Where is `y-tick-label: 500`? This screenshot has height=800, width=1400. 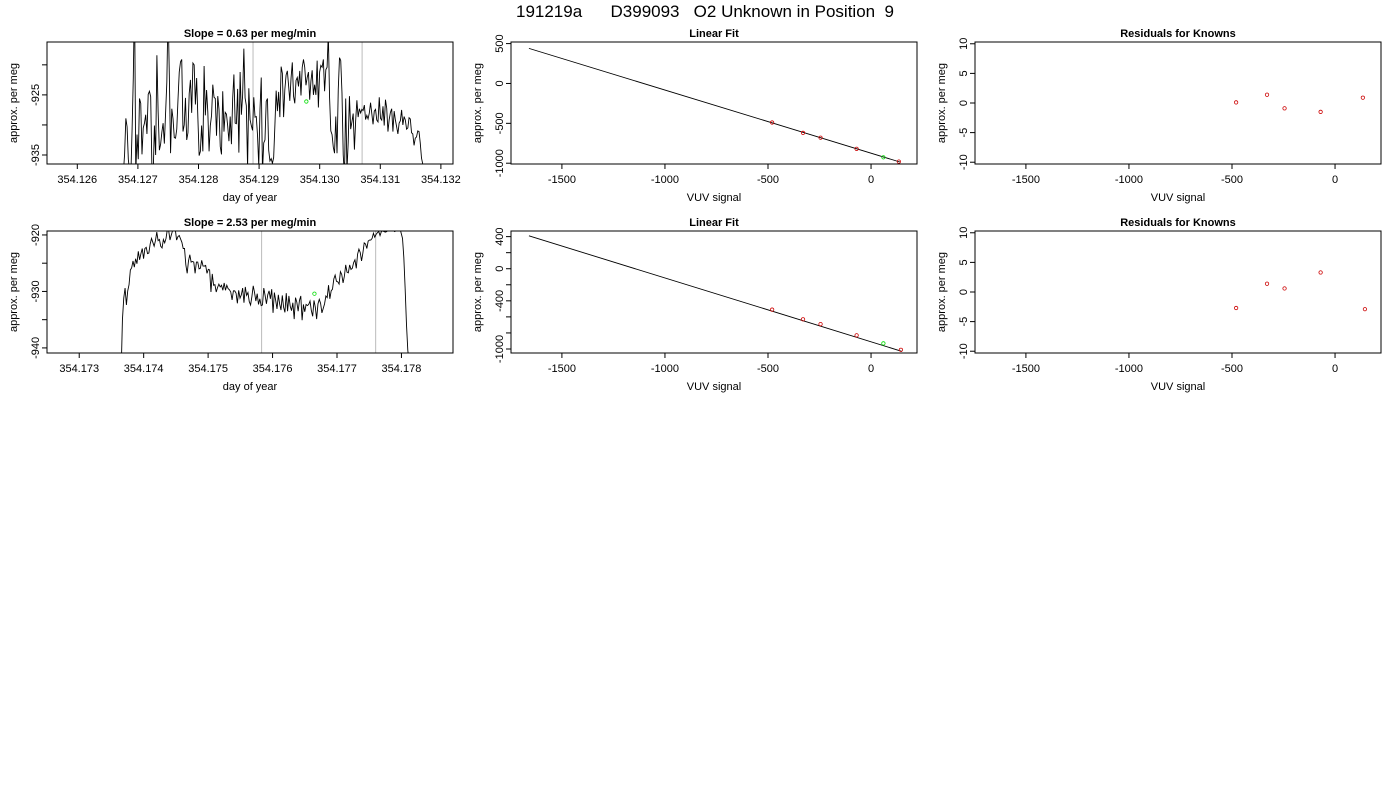
y-tick-label: 500 is located at coordinates (500, 43).